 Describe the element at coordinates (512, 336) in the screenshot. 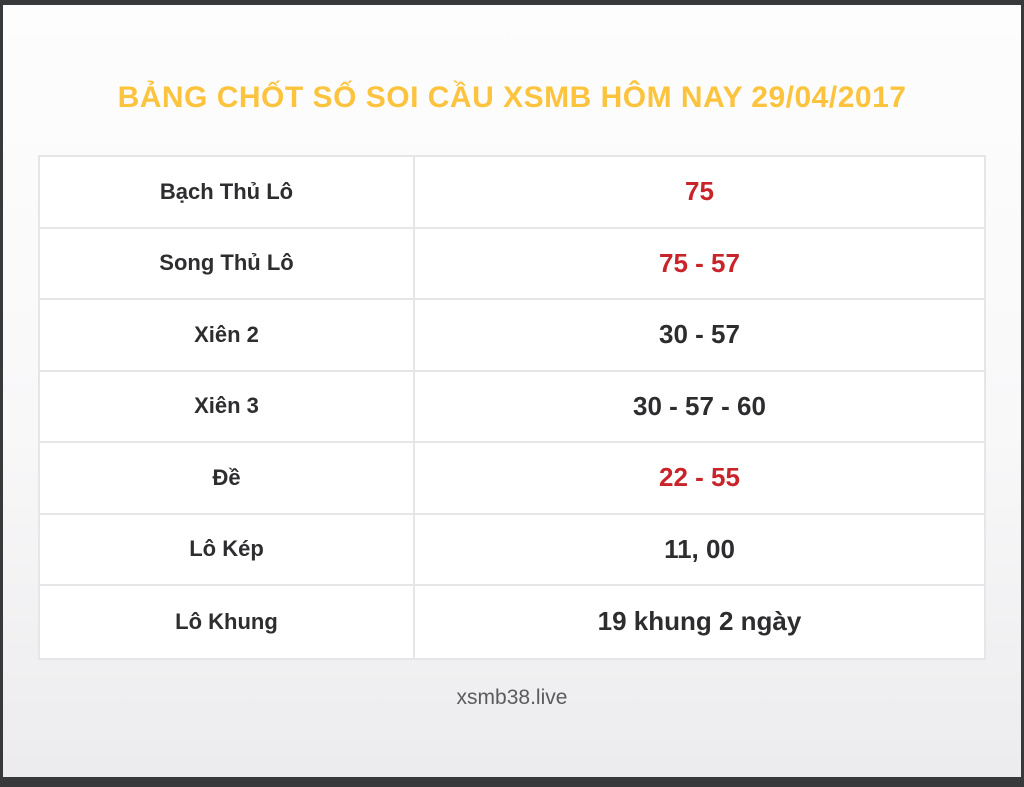

I see `table-row: Xiên 2 30 - 57` at that location.